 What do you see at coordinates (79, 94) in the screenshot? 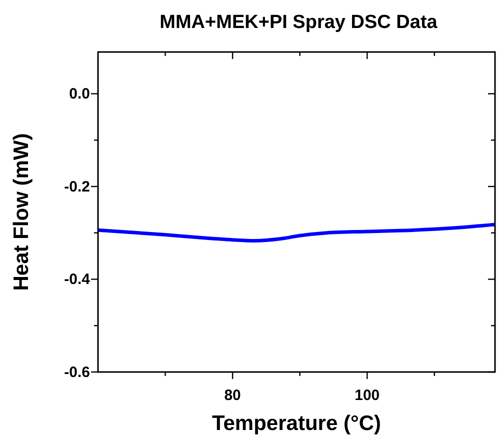
I see `y-tick-label: 0.0` at bounding box center [79, 94].